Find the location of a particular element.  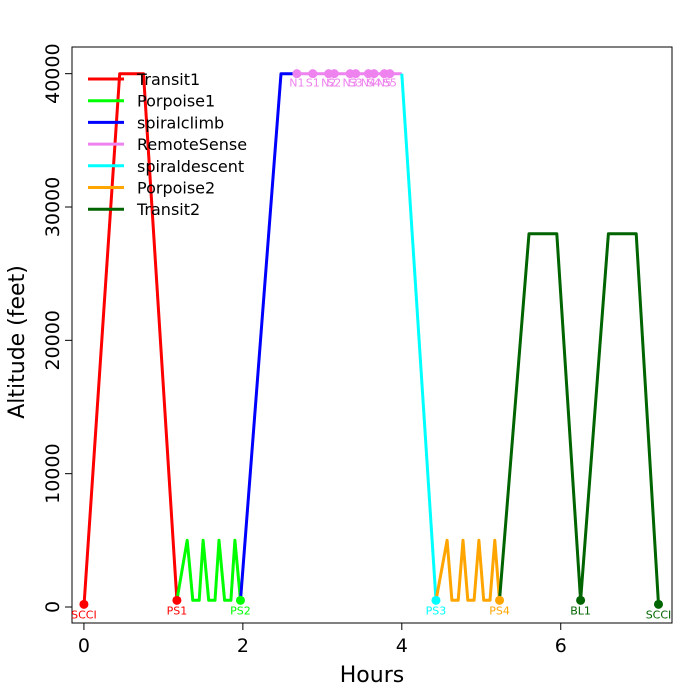

x-tick-label: 2 is located at coordinates (243, 646).